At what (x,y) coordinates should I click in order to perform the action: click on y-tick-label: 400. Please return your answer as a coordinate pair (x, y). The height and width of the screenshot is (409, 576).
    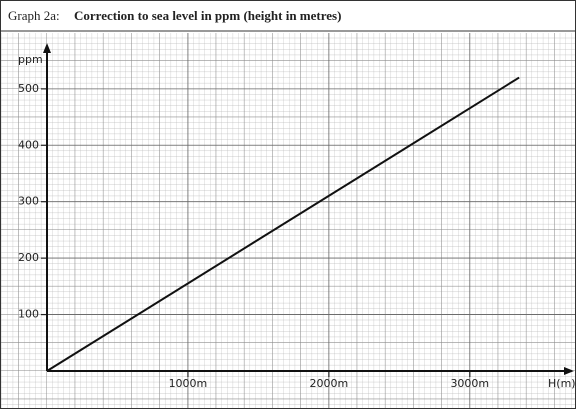
    Looking at the image, I should click on (28, 144).